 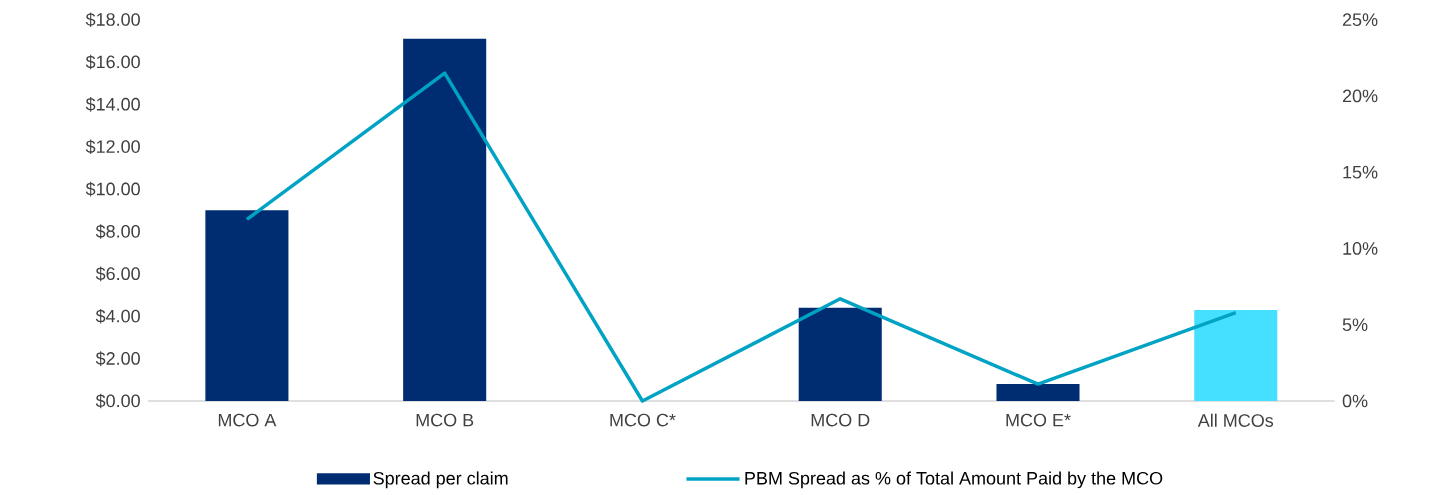 What do you see at coordinates (1360, 248) in the screenshot?
I see `y2-tick-label: 10%` at bounding box center [1360, 248].